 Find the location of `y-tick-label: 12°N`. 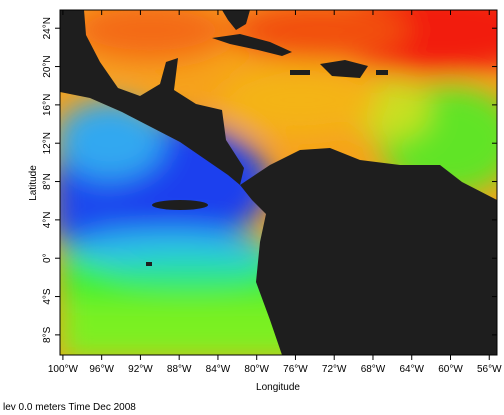

y-tick-label: 12°N is located at coordinates (47, 143).